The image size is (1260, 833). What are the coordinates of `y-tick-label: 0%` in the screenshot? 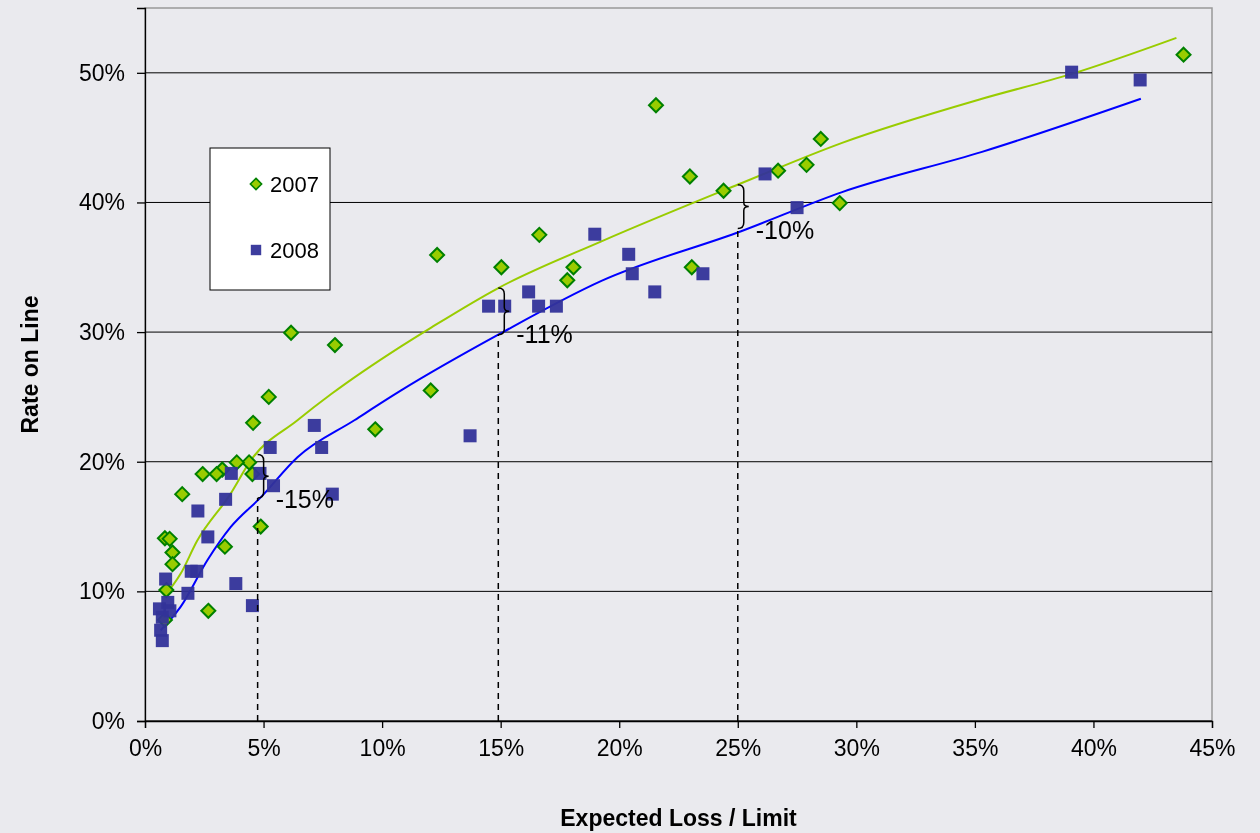 It's located at (108, 720).